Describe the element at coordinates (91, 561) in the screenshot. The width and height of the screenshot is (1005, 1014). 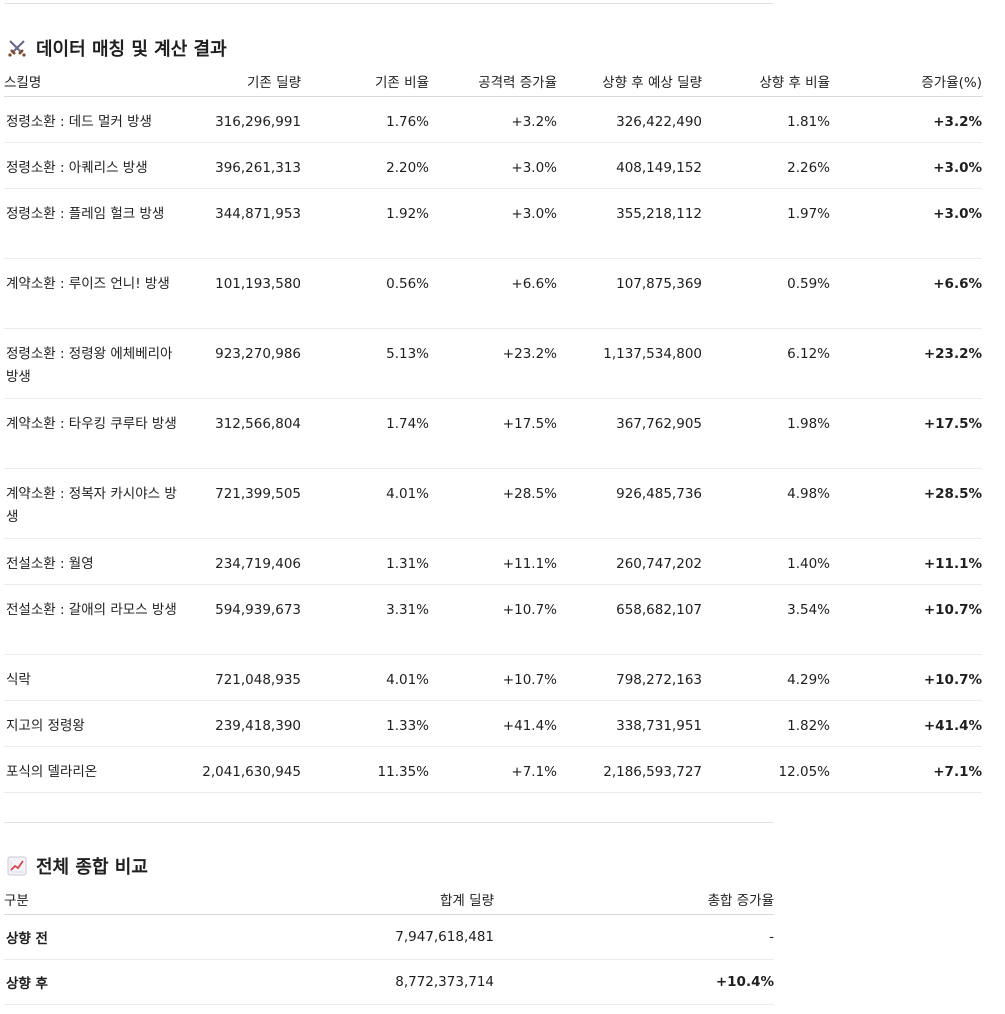
I see `skill-name: 전설소환 : 월영` at that location.